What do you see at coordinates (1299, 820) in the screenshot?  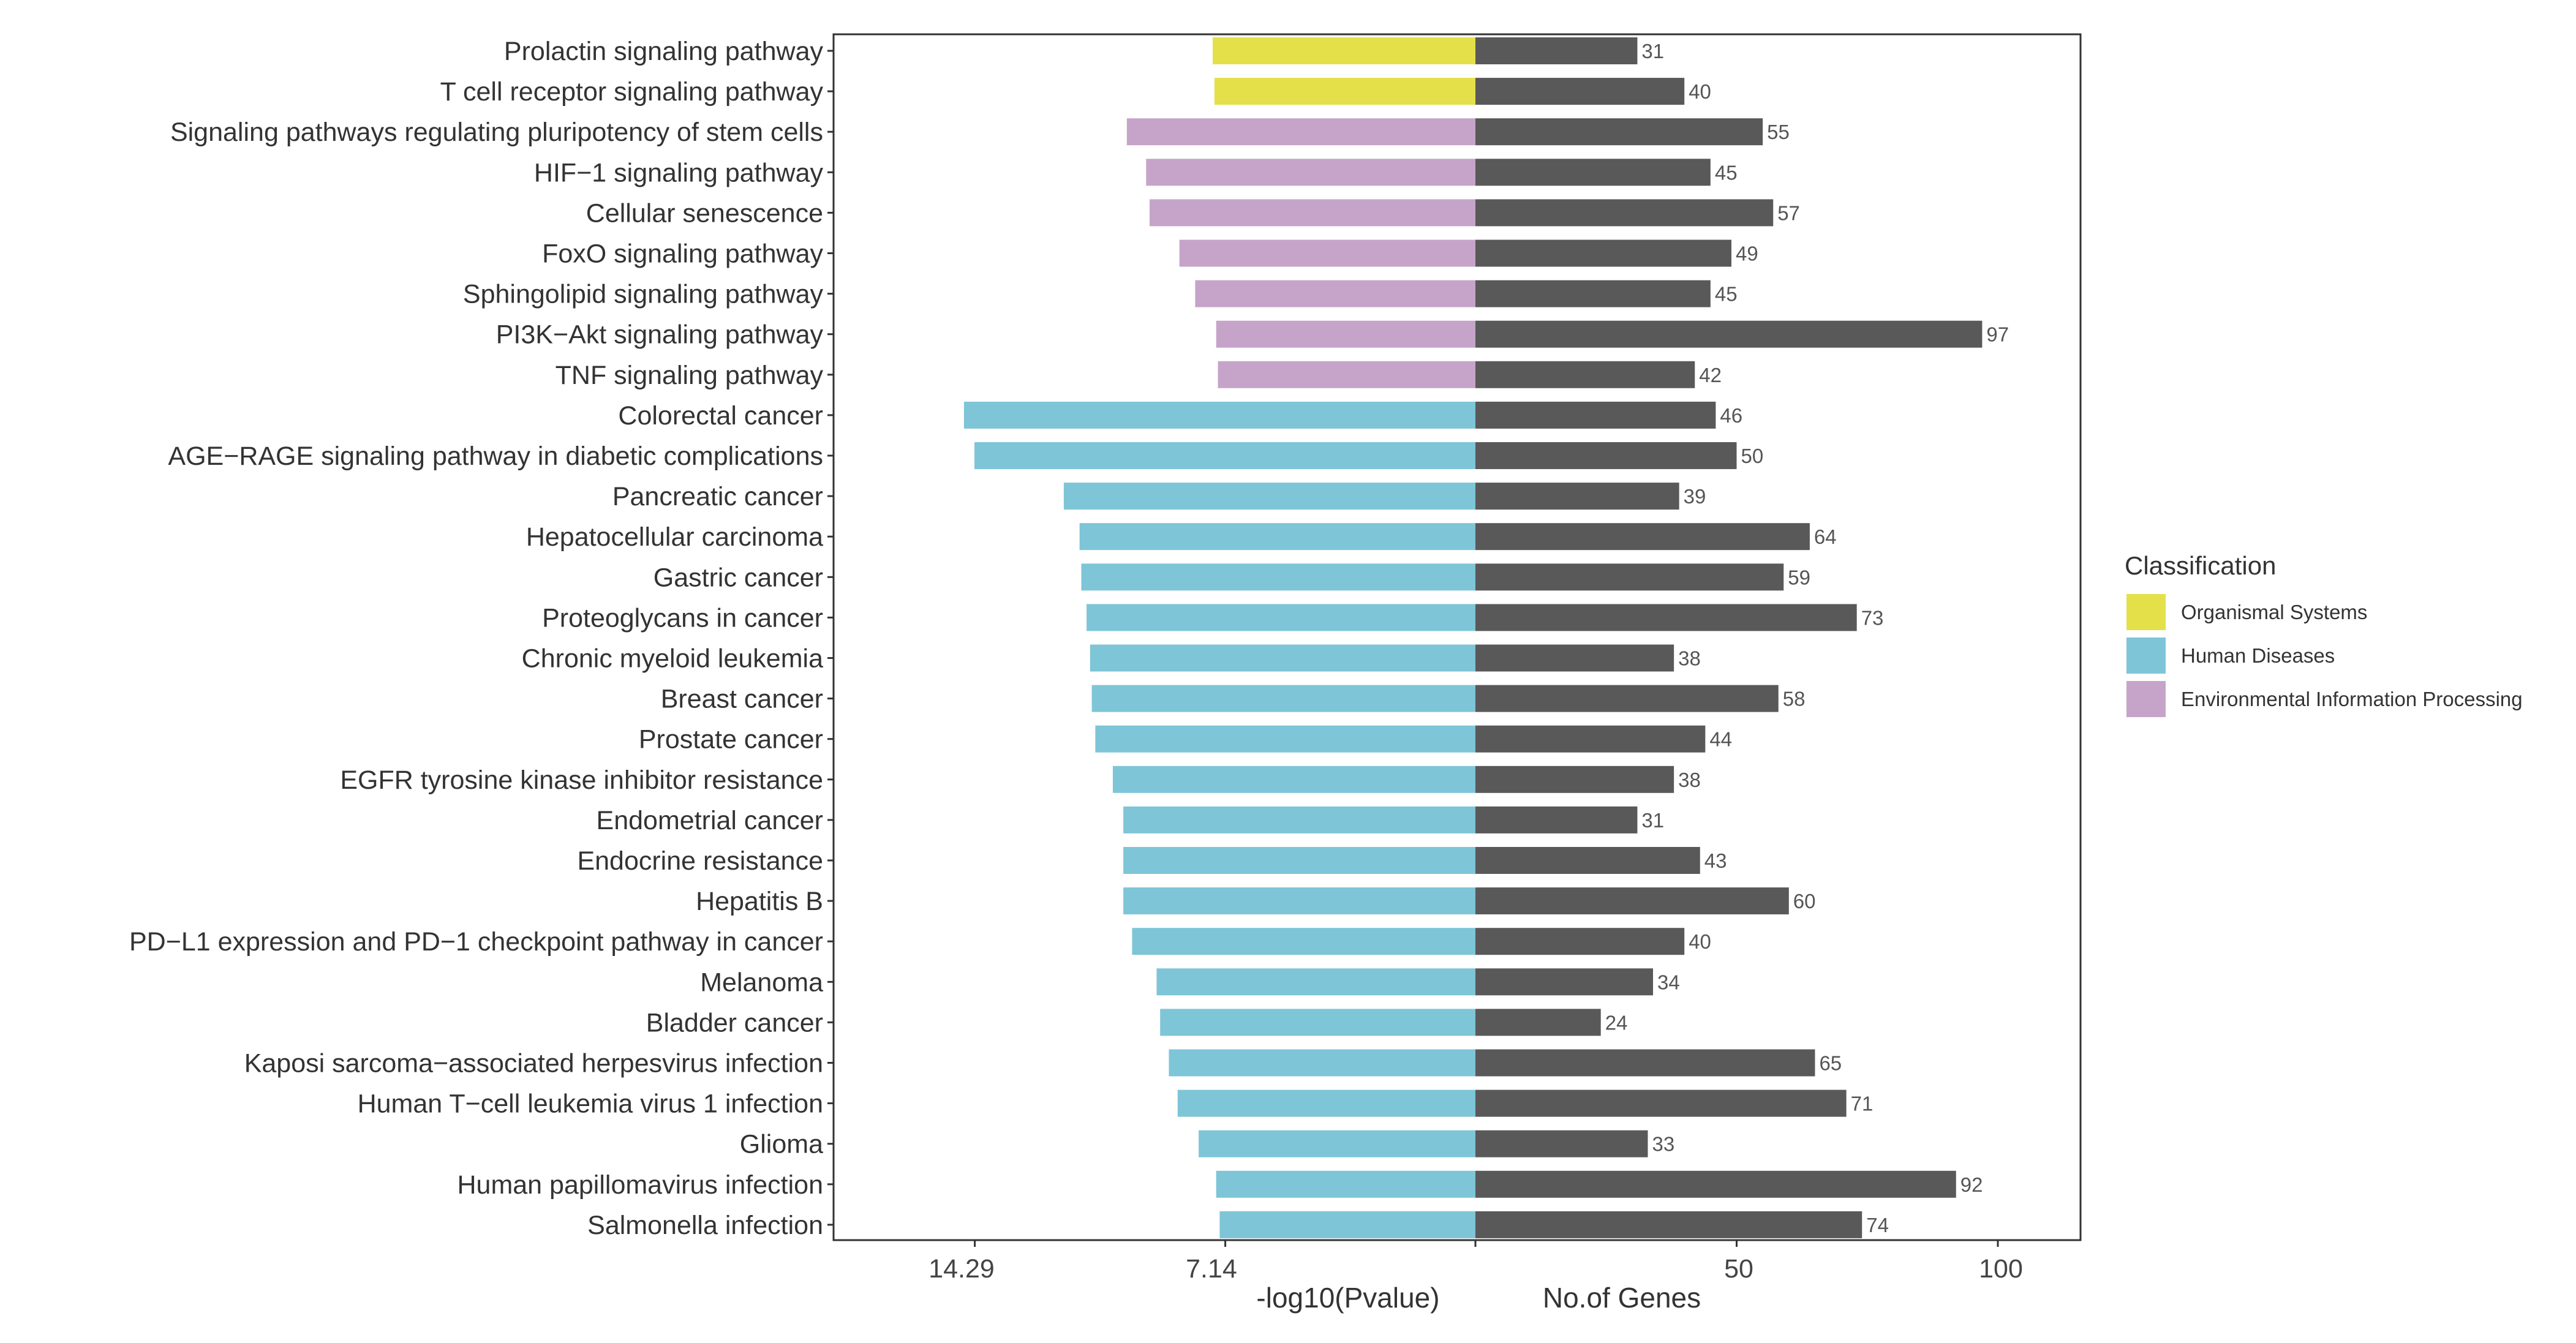 I see `pvalue-bar-endometrial-cancer` at bounding box center [1299, 820].